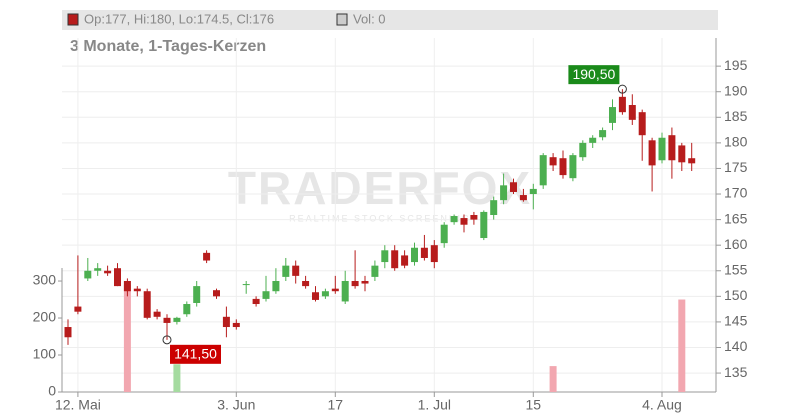 This screenshot has height=420, width=800. I want to click on y-tick-label: 195, so click(736, 65).